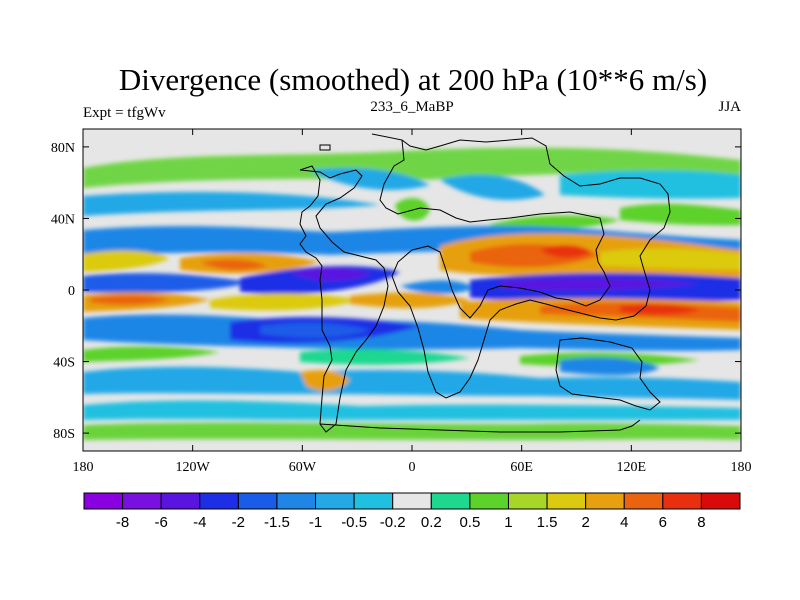 The image size is (800, 600). Describe the element at coordinates (412, 511) in the screenshot. I see `colorbar: -8 -6 -4 -2 -1.5 -1 -0.5 -0.2 0.2 0.5 1 1.5 2 4 6 8` at that location.